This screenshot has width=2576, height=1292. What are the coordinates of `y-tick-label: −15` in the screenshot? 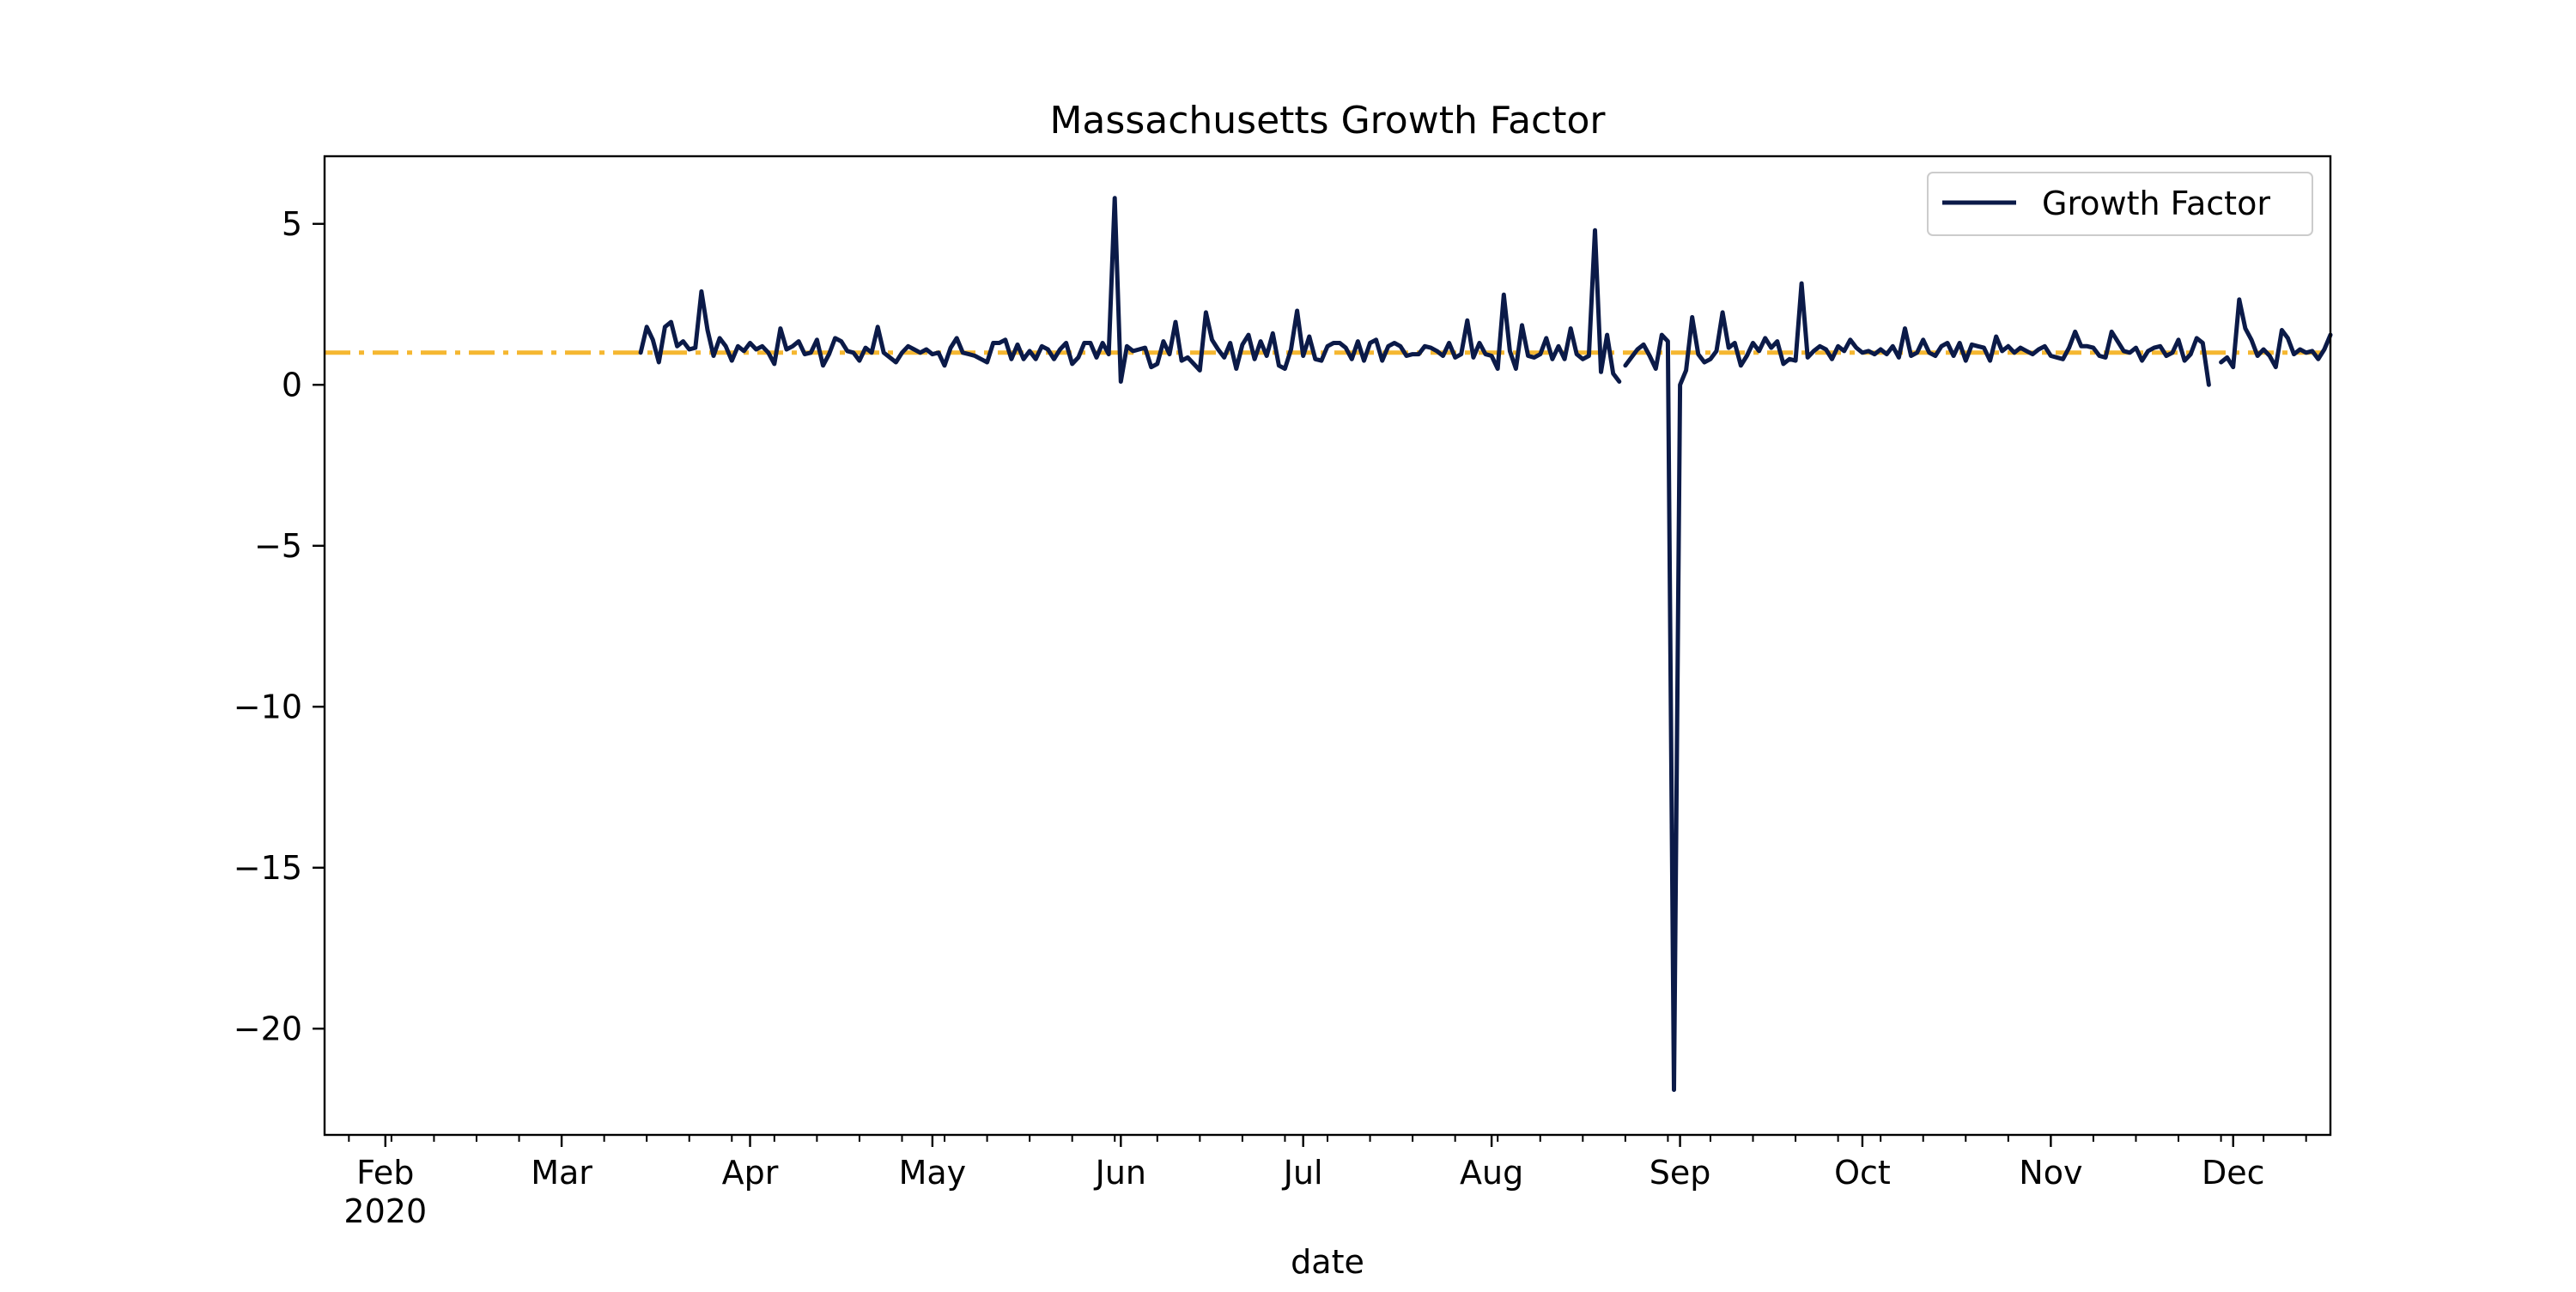 It's located at (268, 868).